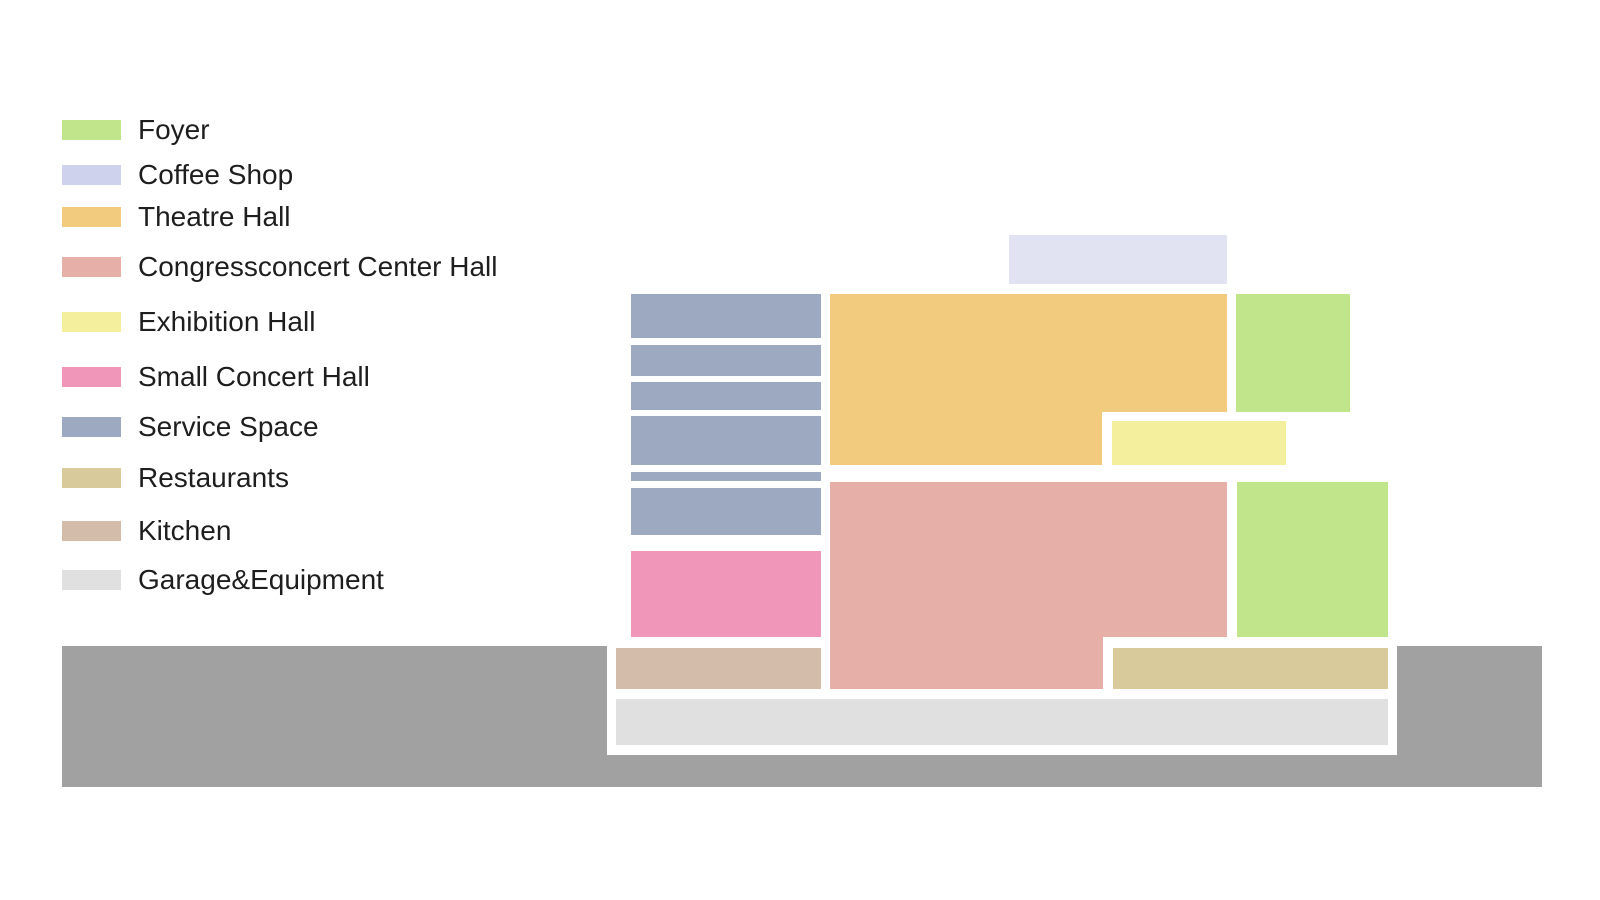 The width and height of the screenshot is (1600, 900). I want to click on theatre-hall-block-upper, so click(1028, 353).